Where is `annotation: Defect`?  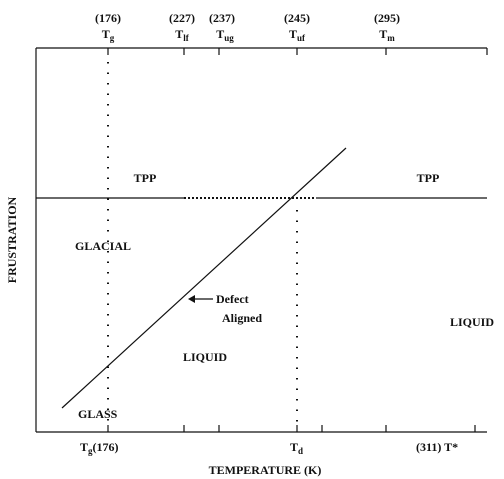
annotation: Defect is located at coordinates (232, 299).